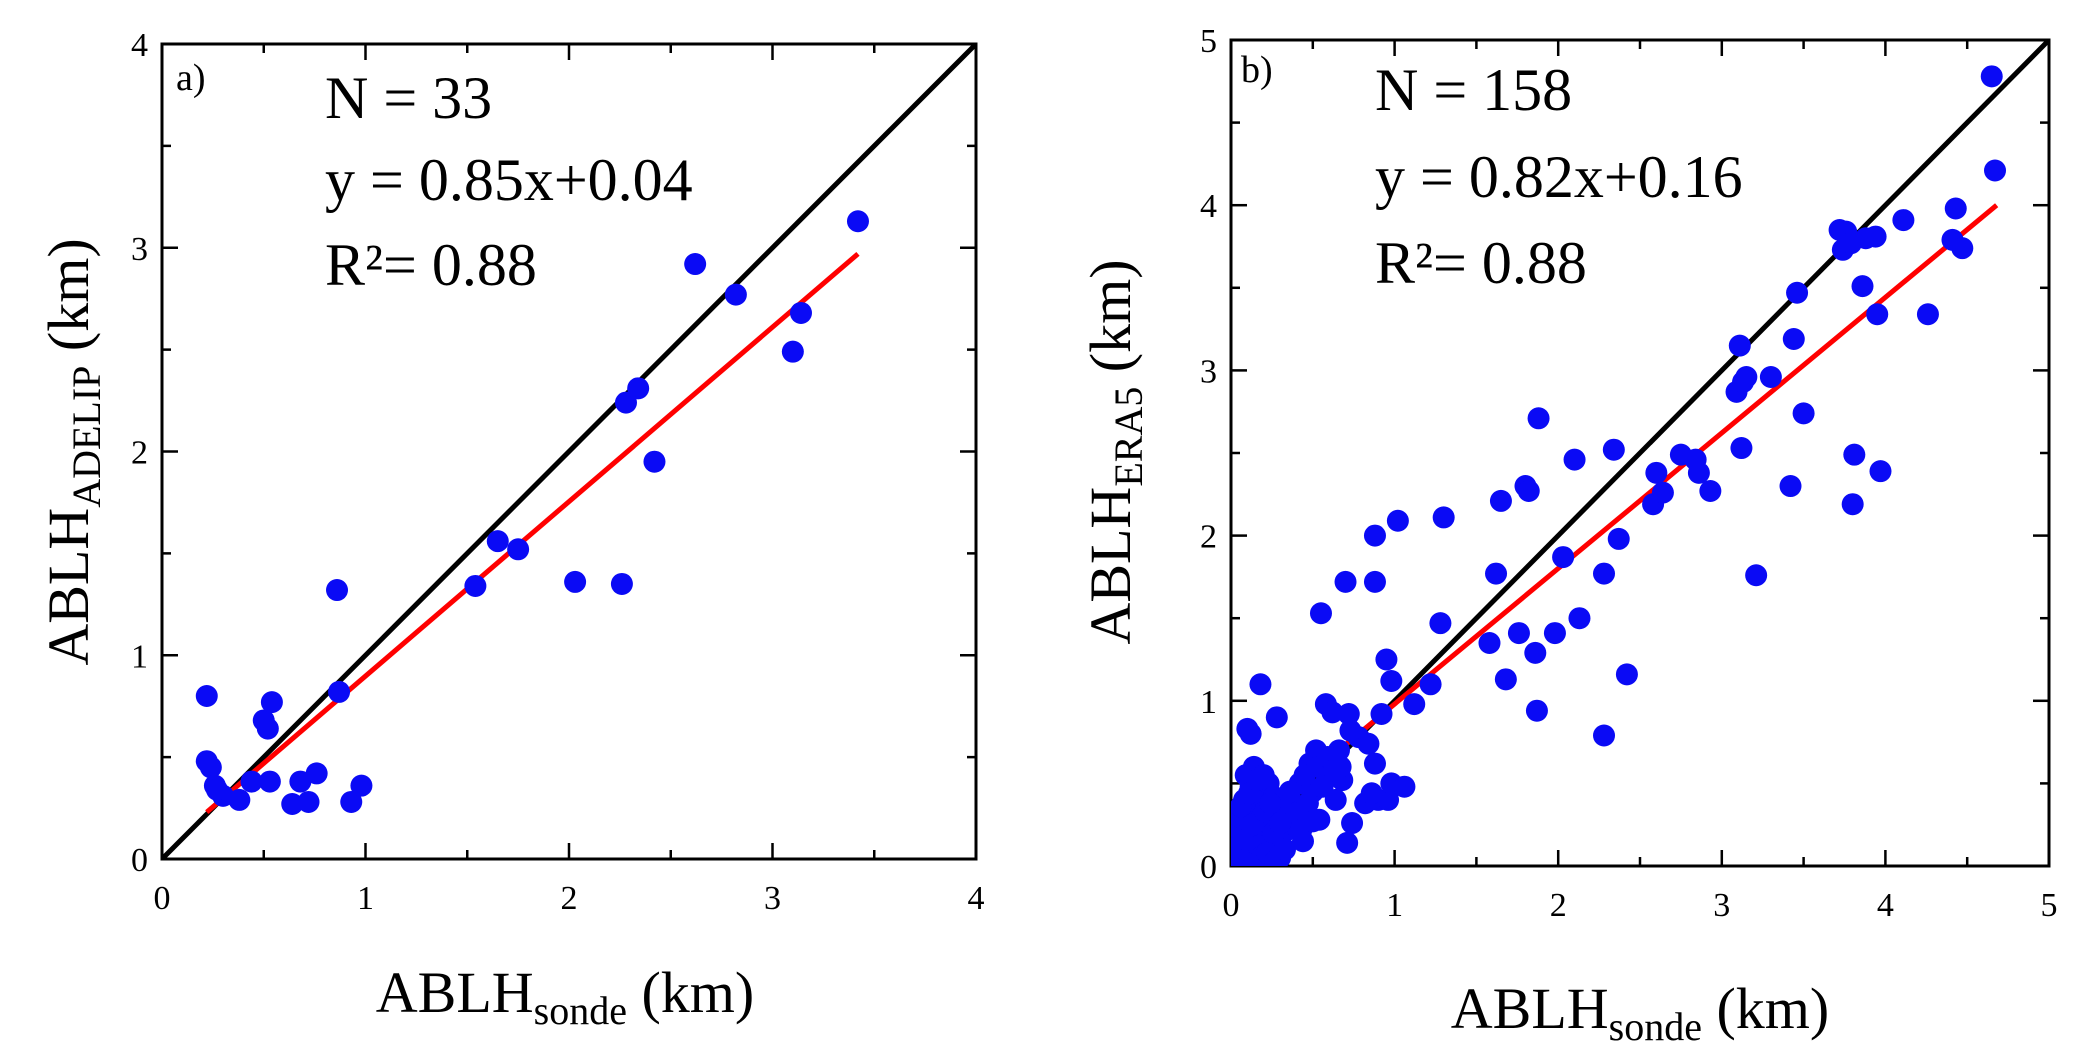 This screenshot has width=2076, height=1055. What do you see at coordinates (2049, 905) in the screenshot?
I see `panel-b-x-tick-label: 5` at bounding box center [2049, 905].